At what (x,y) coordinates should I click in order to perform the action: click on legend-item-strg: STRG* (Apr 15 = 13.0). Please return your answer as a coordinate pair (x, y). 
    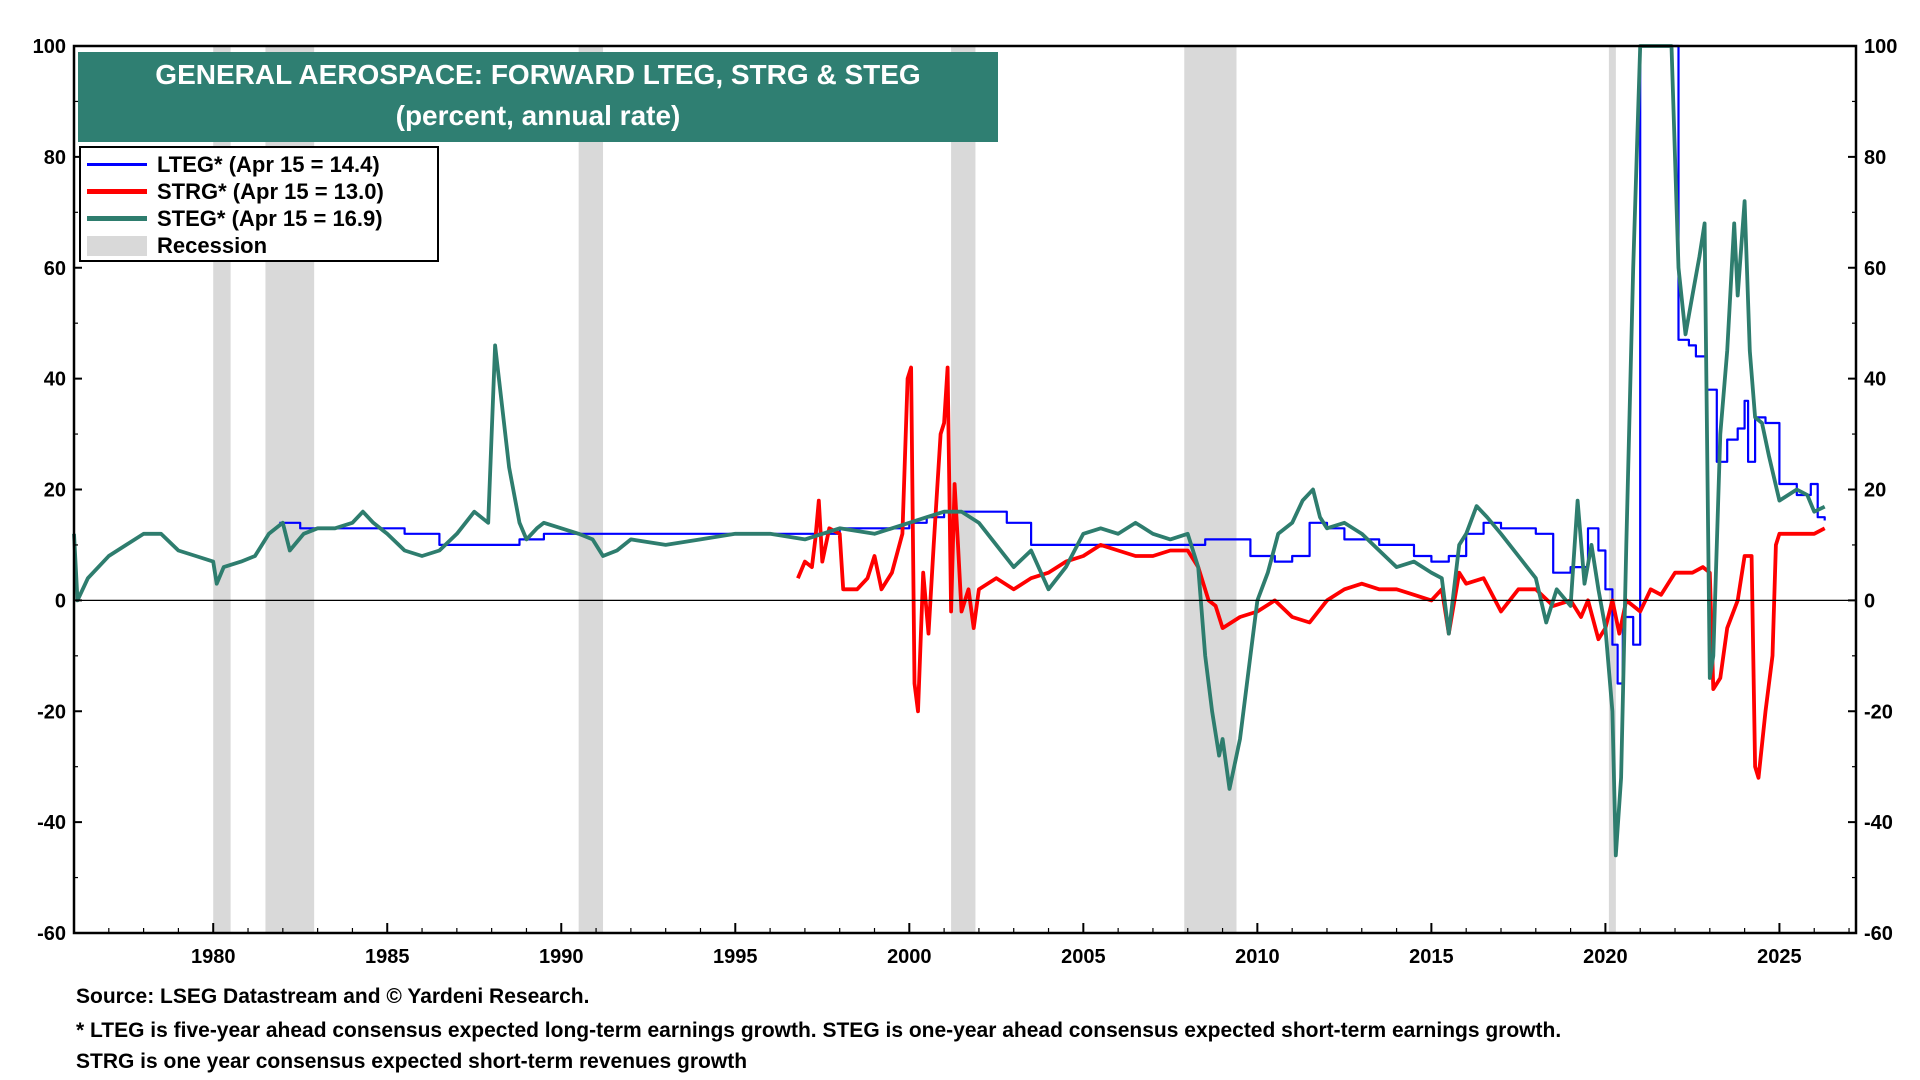
    Looking at the image, I should click on (235, 191).